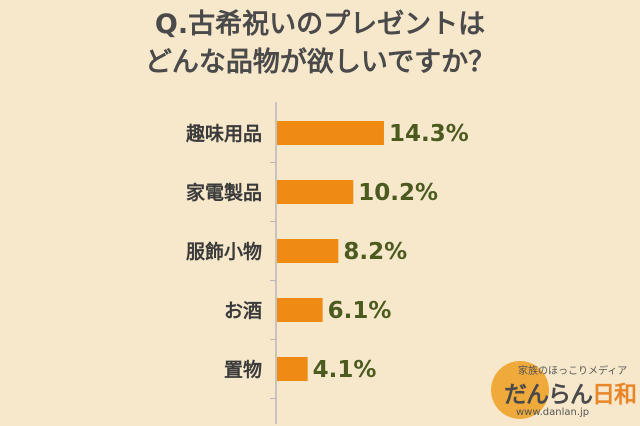 The width and height of the screenshot is (640, 426). Describe the element at coordinates (320, 24) in the screenshot. I see `chart-title-line-1: Q.古希祝いのプレゼントは` at that location.